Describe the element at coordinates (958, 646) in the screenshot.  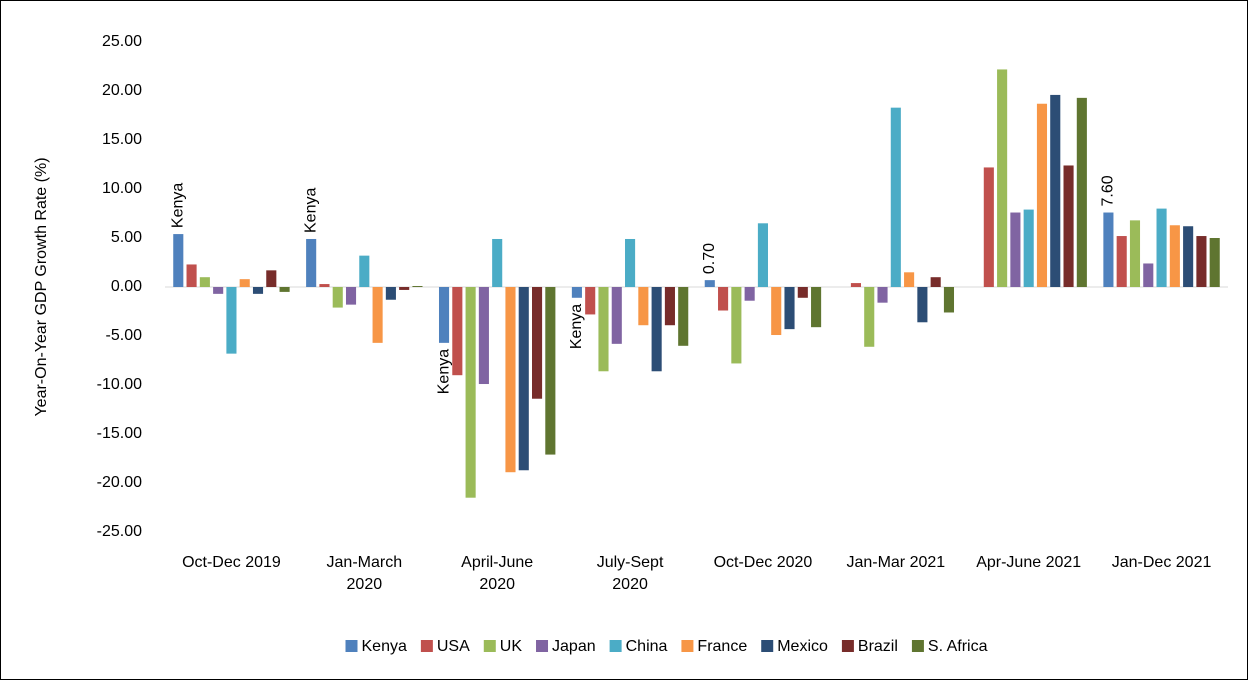
I see `legend-label: S. Africa` at that location.